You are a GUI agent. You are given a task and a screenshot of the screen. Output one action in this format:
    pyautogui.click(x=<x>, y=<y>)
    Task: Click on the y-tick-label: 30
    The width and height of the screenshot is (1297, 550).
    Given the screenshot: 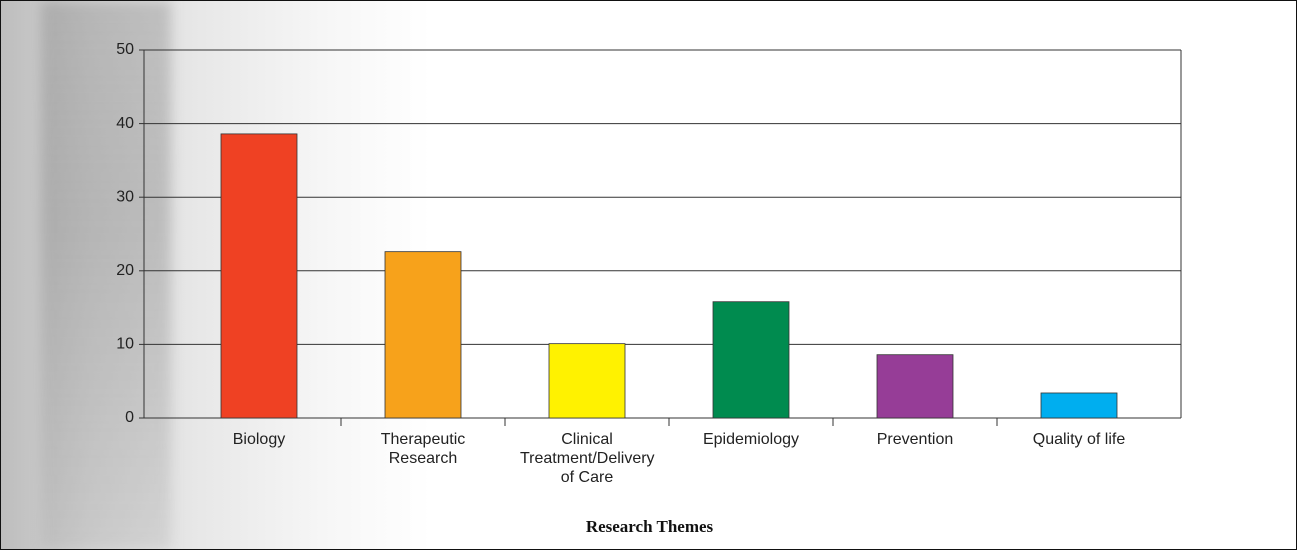 What is the action you would take?
    pyautogui.click(x=125, y=196)
    